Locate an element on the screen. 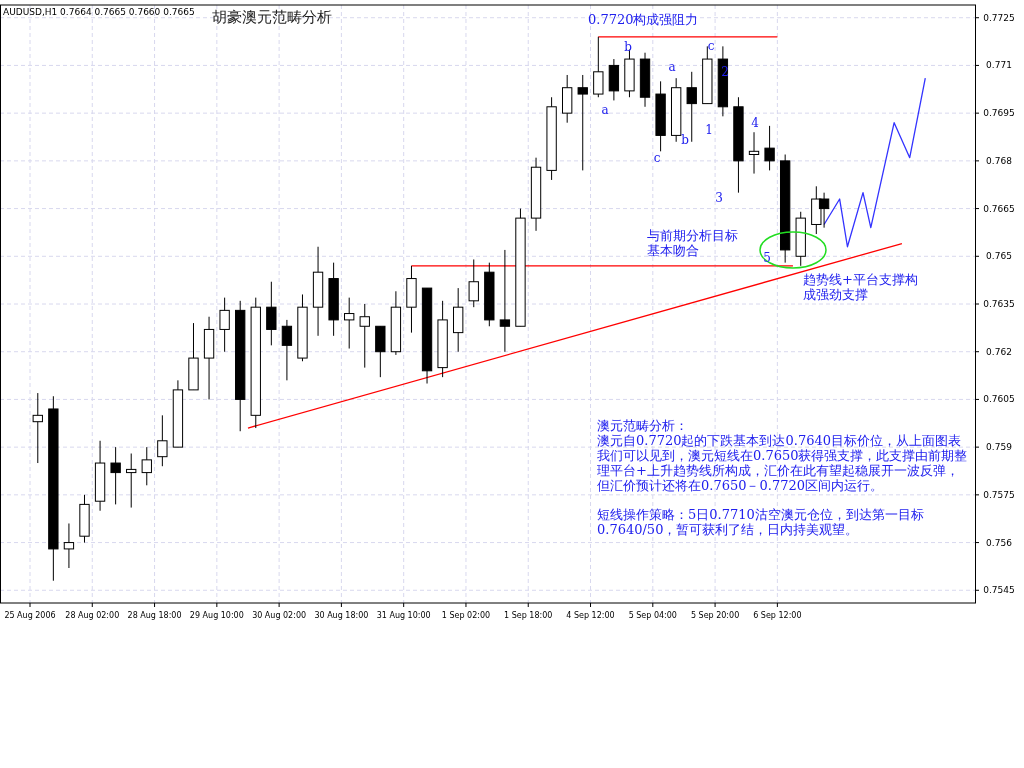  x-tick-label: 28 Aug 18:00 is located at coordinates (154, 615).